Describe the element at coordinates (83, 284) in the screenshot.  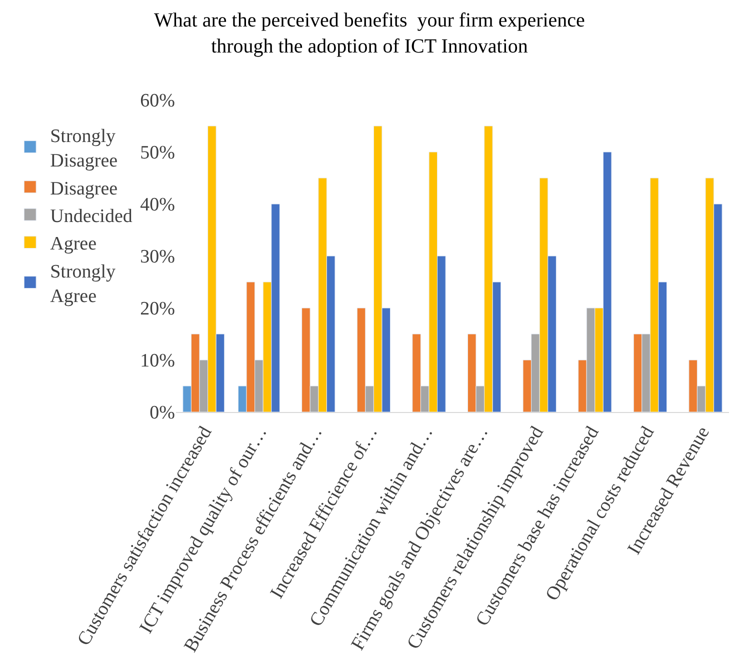
I see `legend-label: Strongly Agree` at that location.